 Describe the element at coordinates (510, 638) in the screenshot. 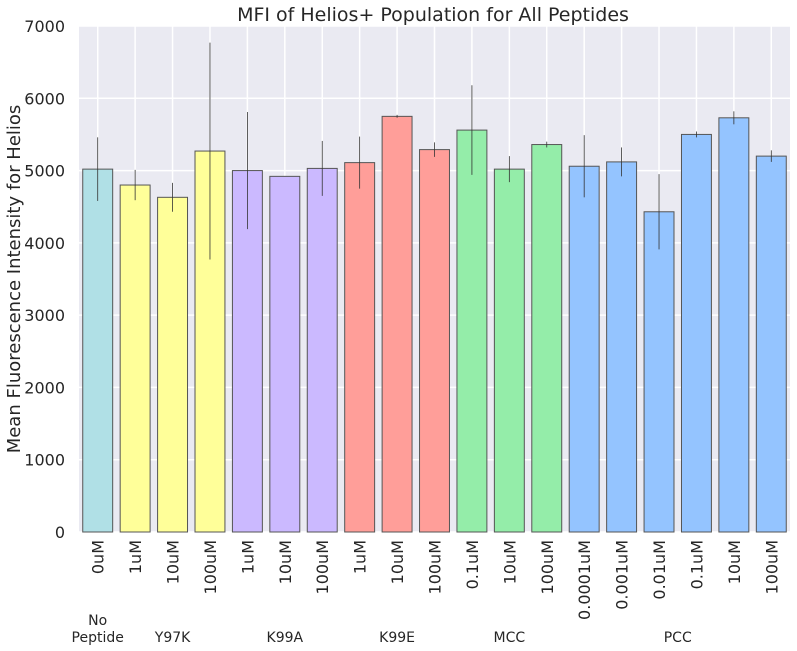

I see `group-label: MCC` at that location.